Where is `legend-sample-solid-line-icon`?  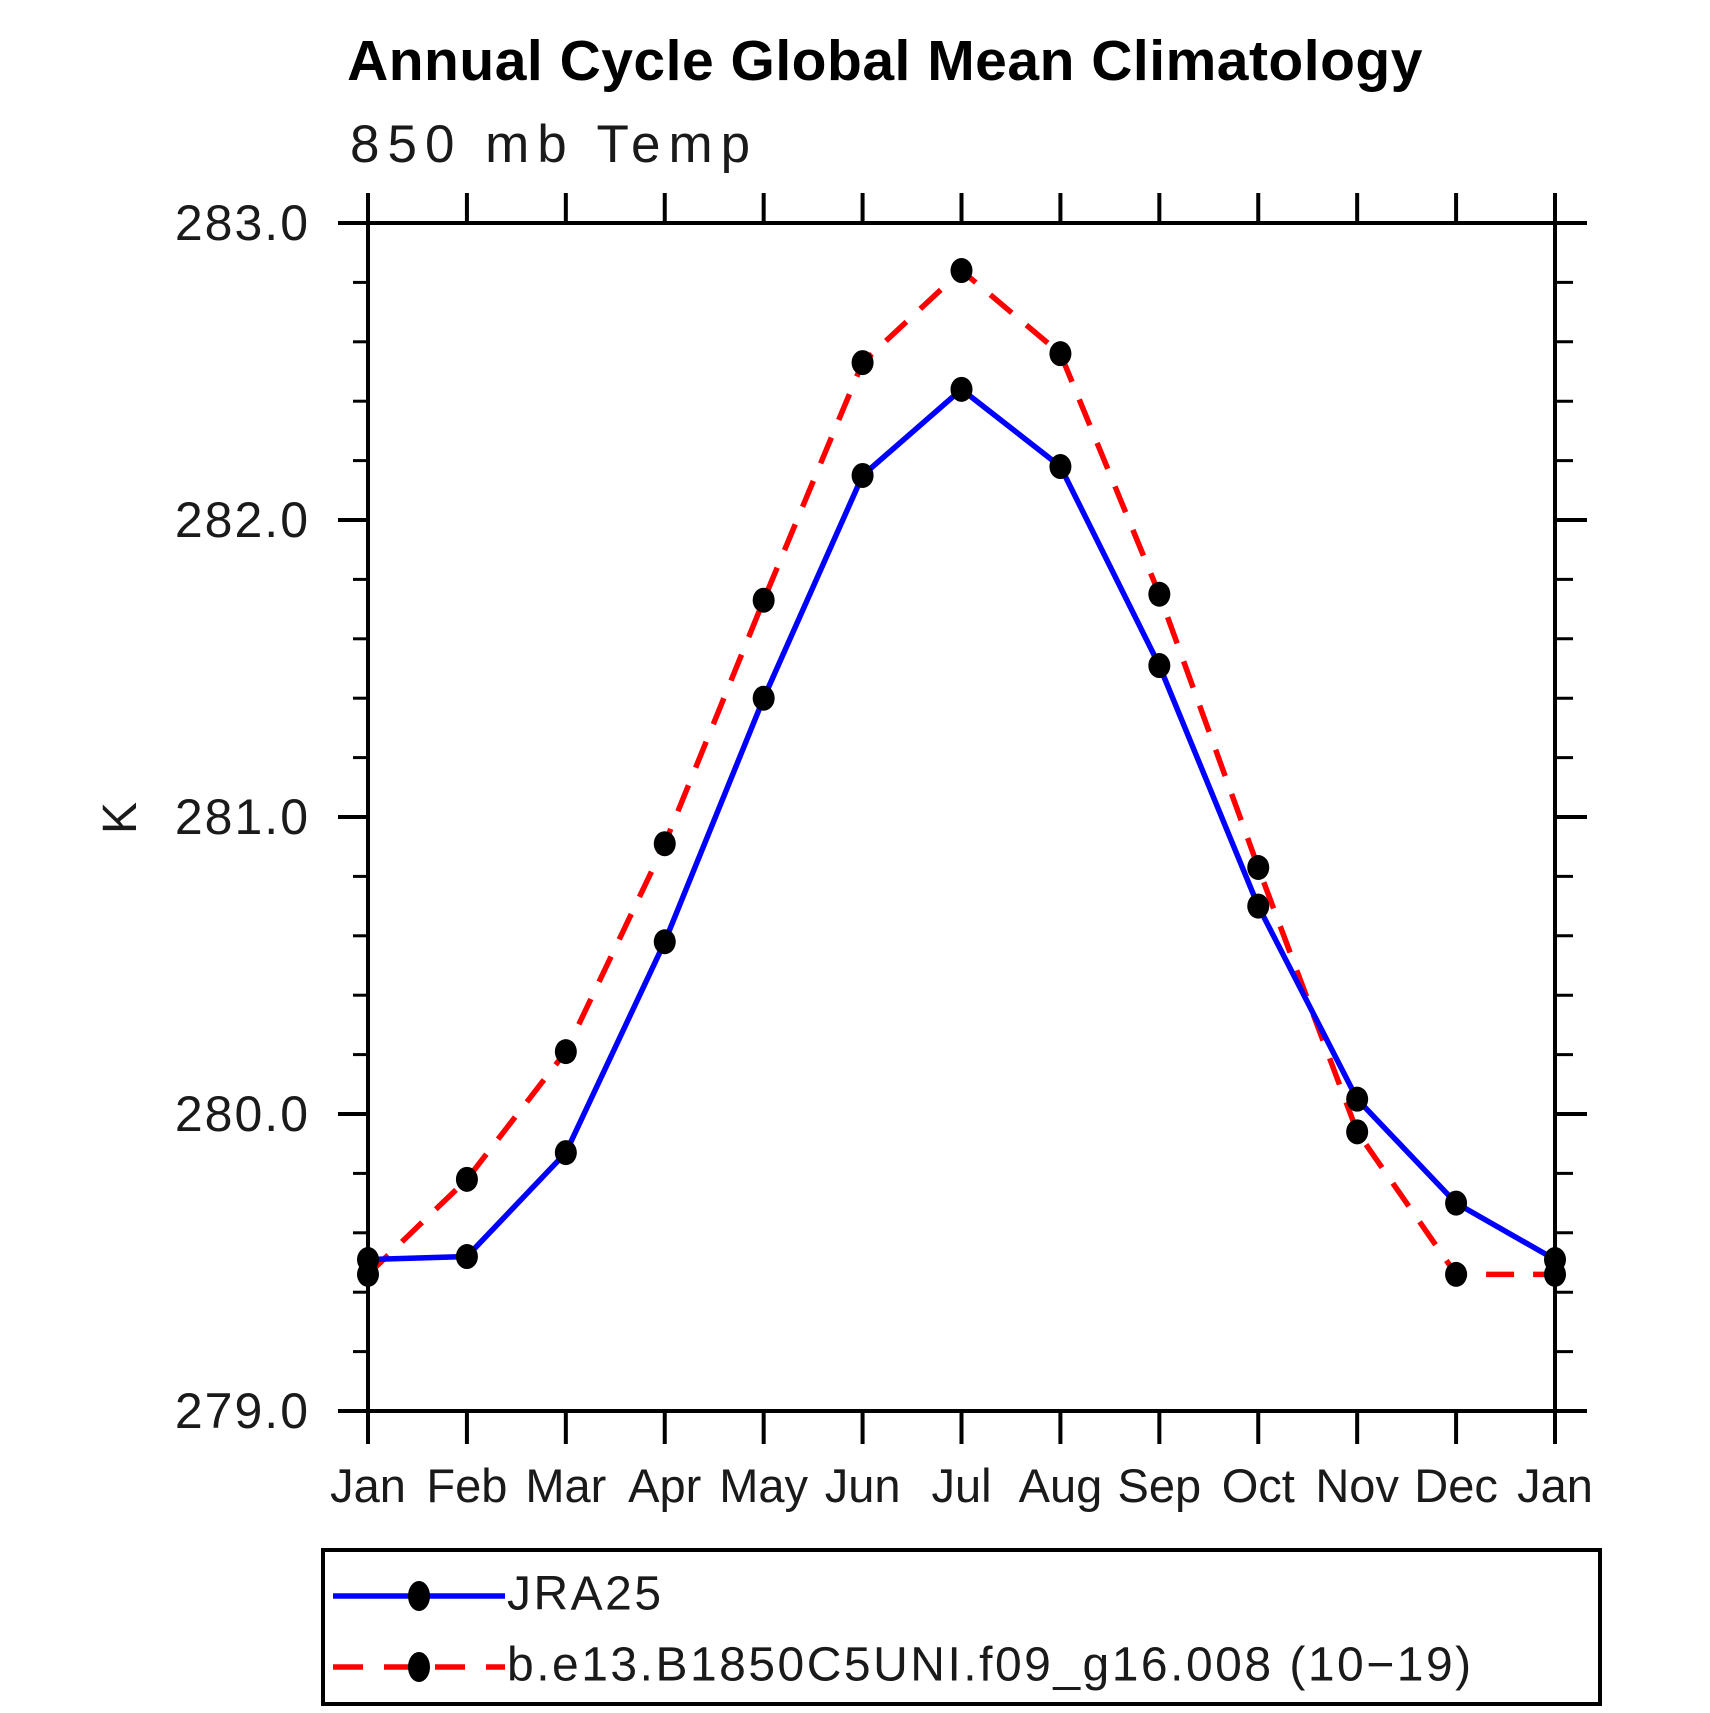
legend-sample-solid-line-icon is located at coordinates (419, 1596).